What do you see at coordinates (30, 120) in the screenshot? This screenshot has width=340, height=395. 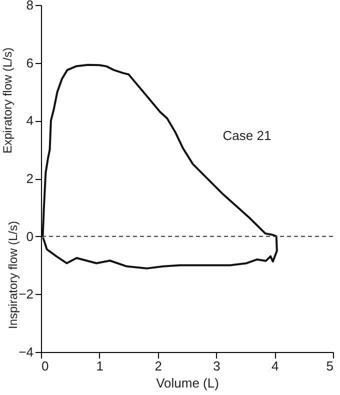 I see `y-tick-label: 4` at bounding box center [30, 120].